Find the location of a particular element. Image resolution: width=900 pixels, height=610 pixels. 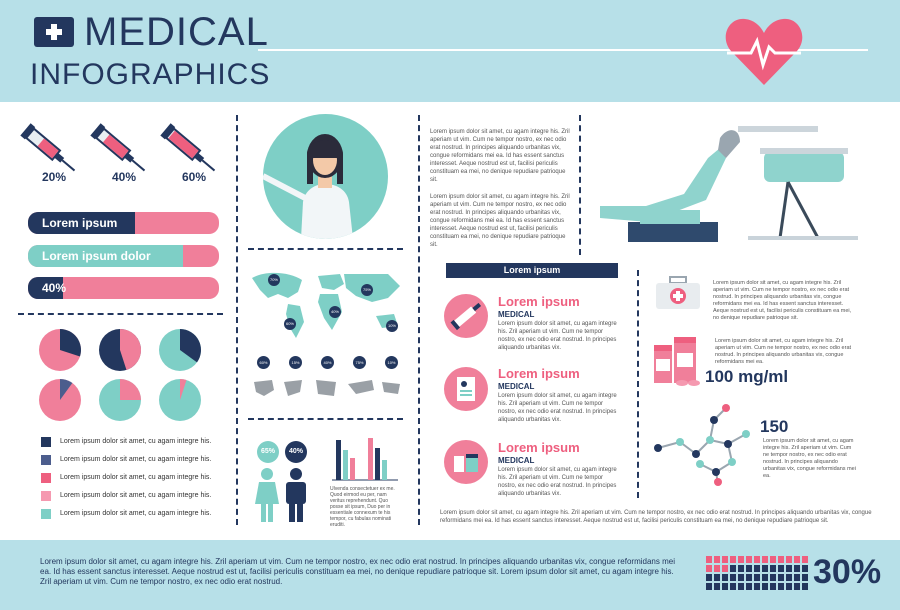

region-marker: 15% is located at coordinates (295, 362).